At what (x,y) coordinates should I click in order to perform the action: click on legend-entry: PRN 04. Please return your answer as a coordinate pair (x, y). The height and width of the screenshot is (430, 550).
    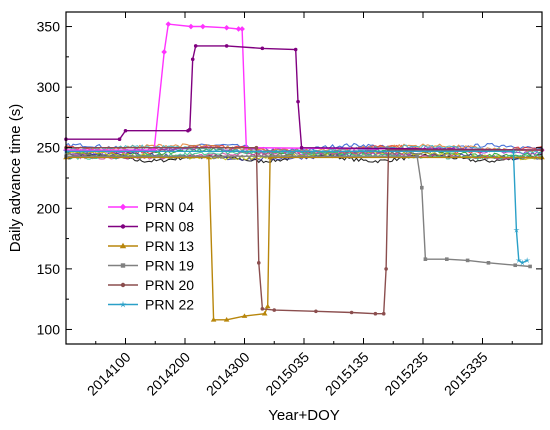
    Looking at the image, I should click on (151, 207).